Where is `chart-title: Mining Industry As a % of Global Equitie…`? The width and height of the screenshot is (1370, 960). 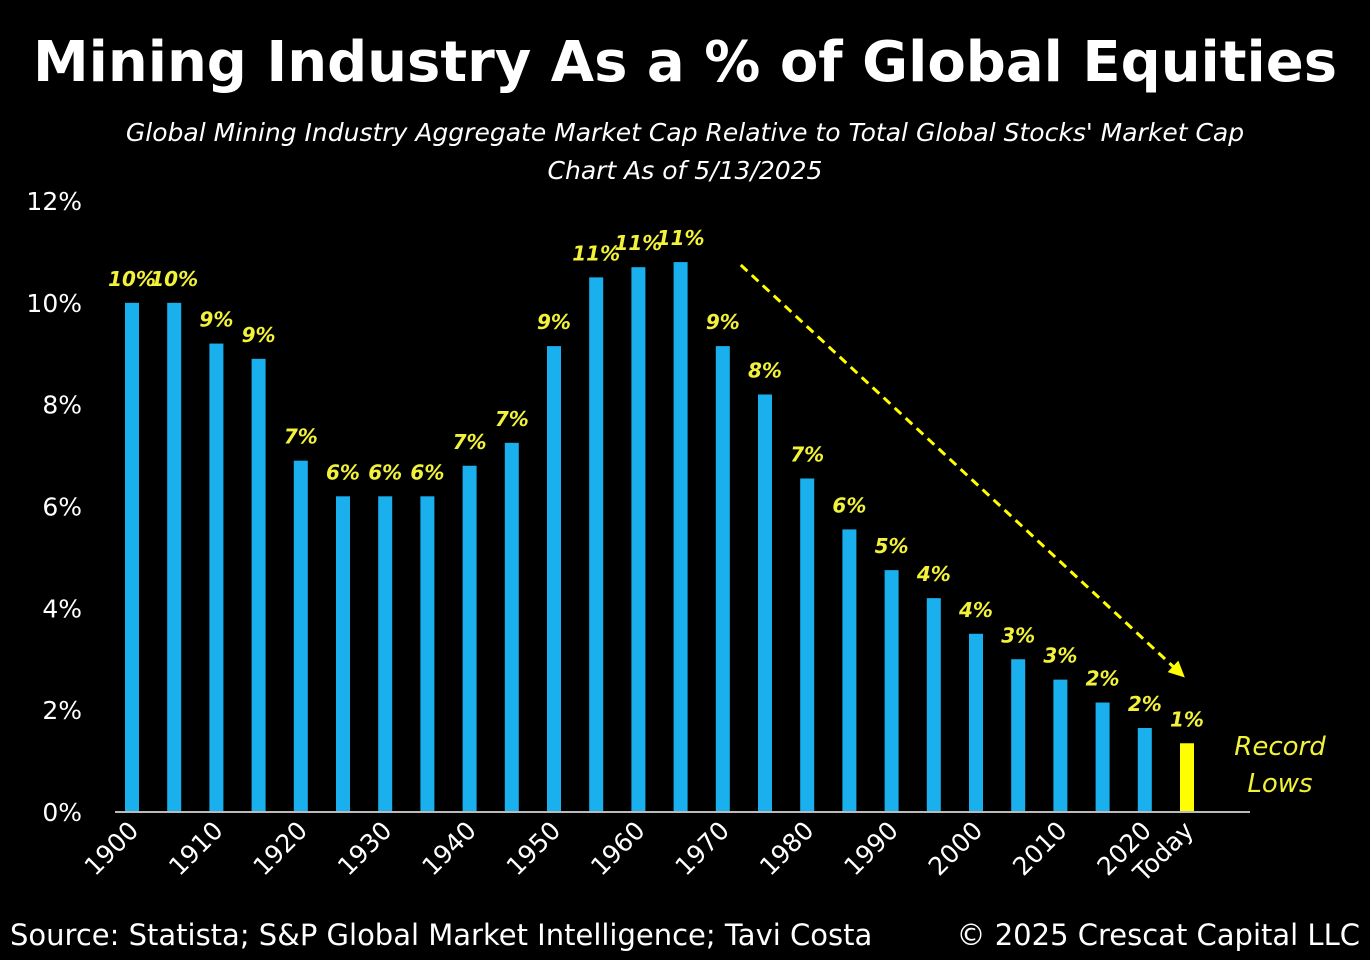 chart-title: Mining Industry As a % of Global Equitie… is located at coordinates (685, 62).